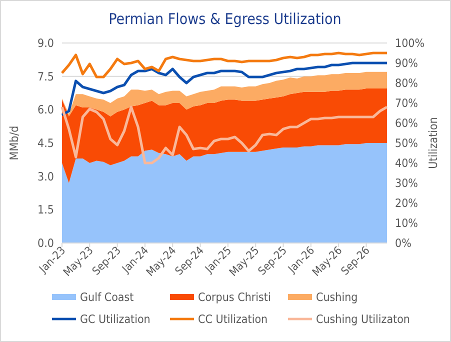 Image resolution: width=451 pixels, height=342 pixels. Describe the element at coordinates (46, 176) in the screenshot. I see `y-tick-label: 3.0` at that location.